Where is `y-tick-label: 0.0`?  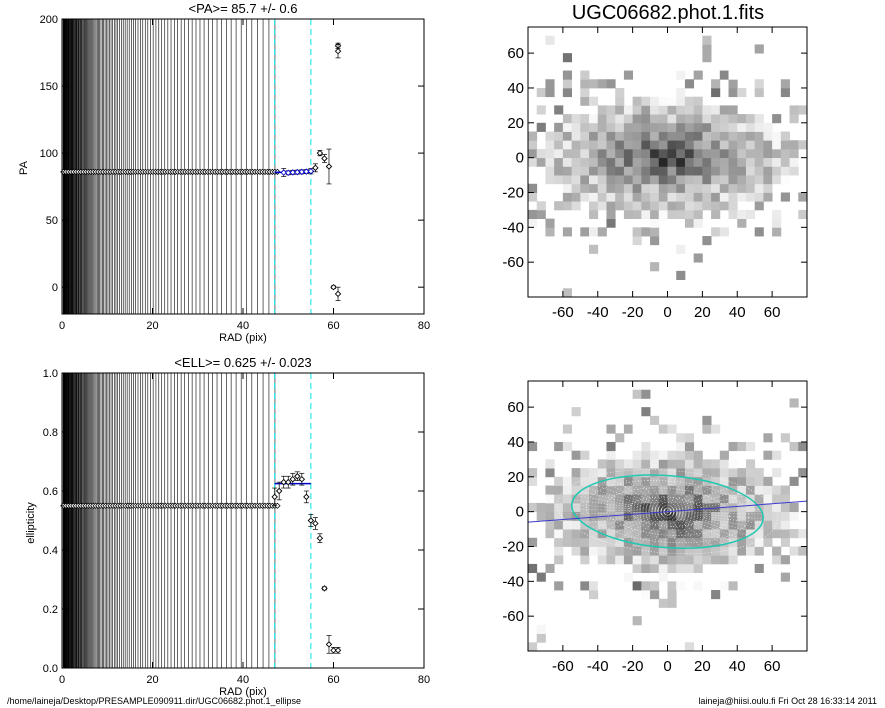
y-tick-label: 0.0 is located at coordinates (50, 669).